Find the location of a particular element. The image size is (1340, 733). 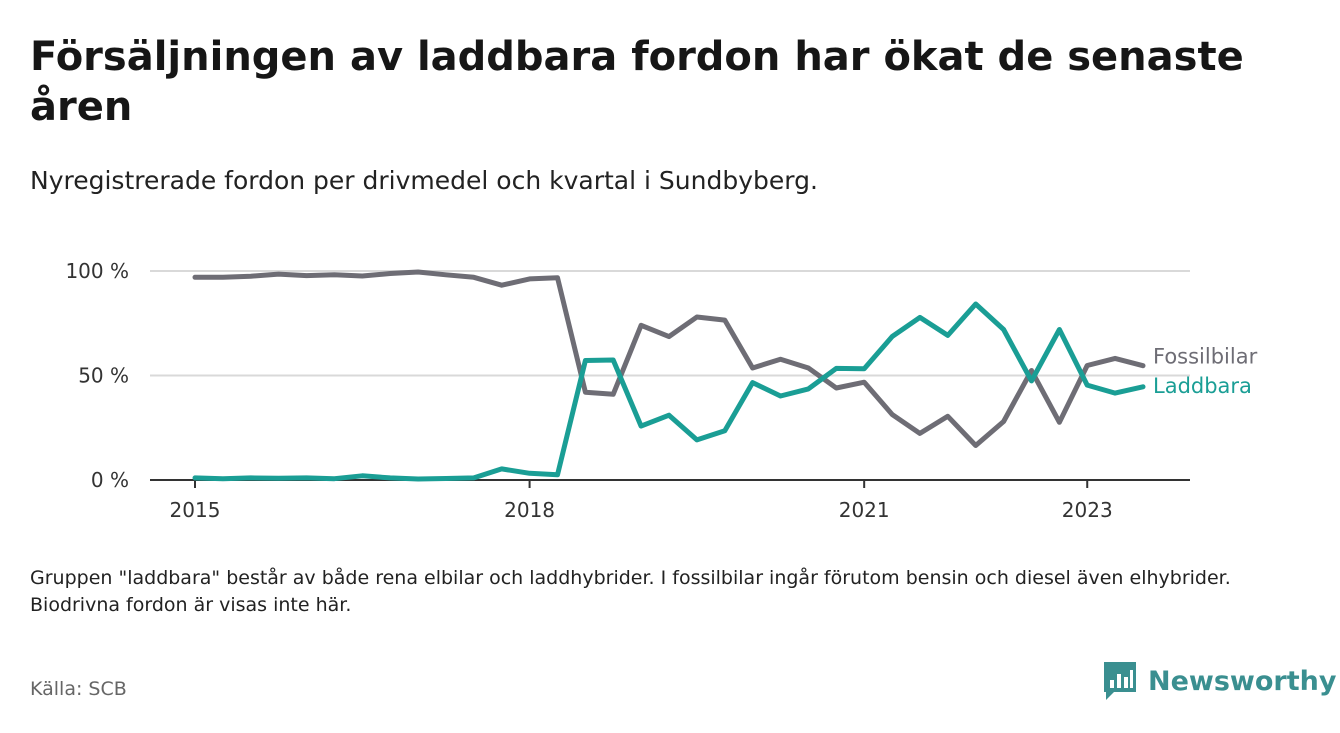

brand-logo: Newsworthy is located at coordinates (1219, 681).